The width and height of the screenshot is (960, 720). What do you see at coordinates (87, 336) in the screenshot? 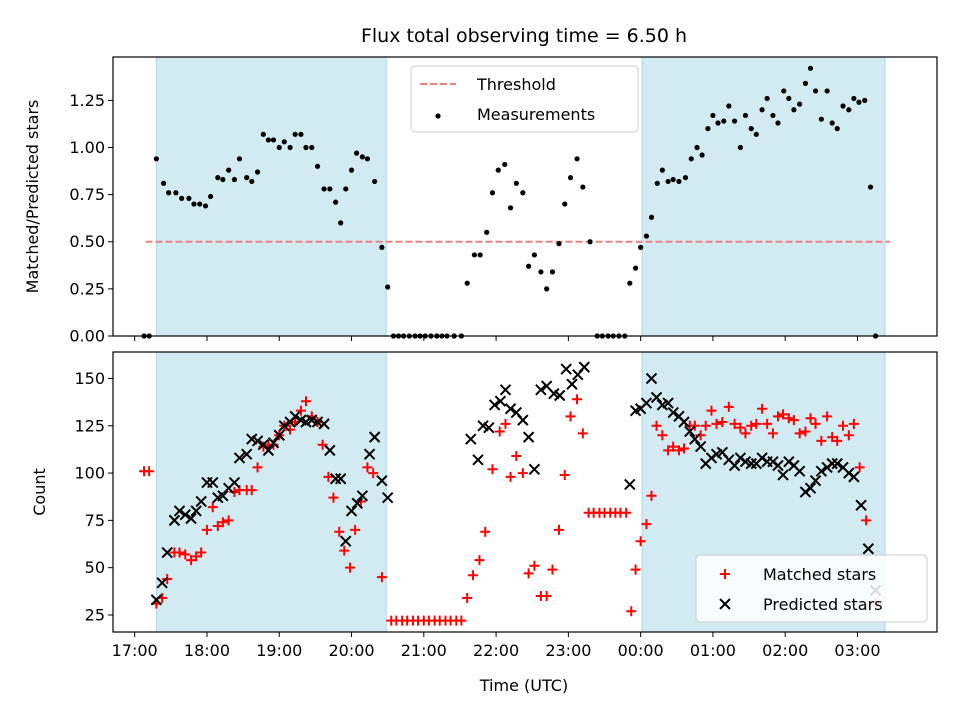
I see `ratio-ytick-label: 0.00` at bounding box center [87, 336].